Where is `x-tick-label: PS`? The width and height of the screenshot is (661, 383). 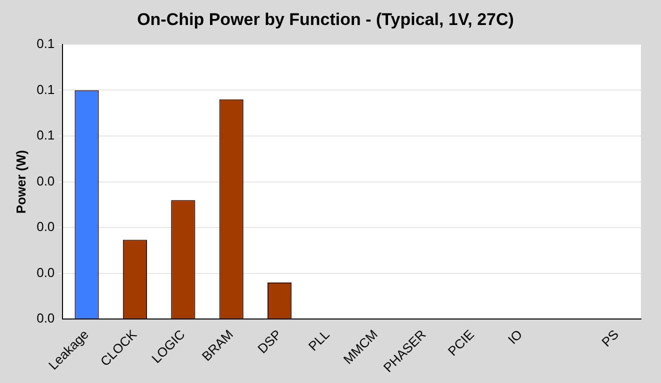 x-tick-label: PS is located at coordinates (610, 338).